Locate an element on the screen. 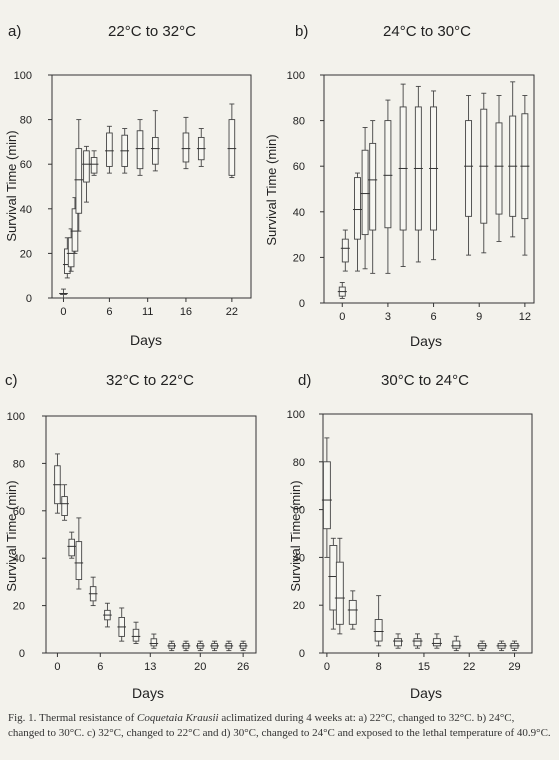 Image resolution: width=559 pixels, height=760 pixels. plot-frame is located at coordinates (151, 534).